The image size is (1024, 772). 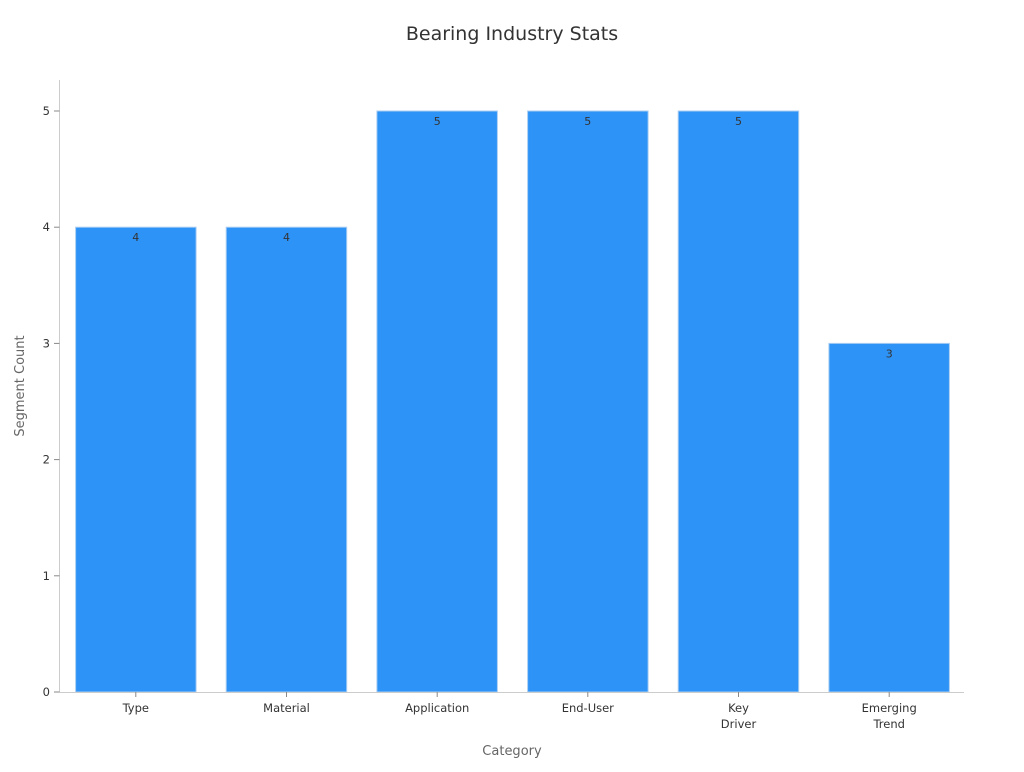 I want to click on x-axis-title: Category, so click(x=512, y=751).